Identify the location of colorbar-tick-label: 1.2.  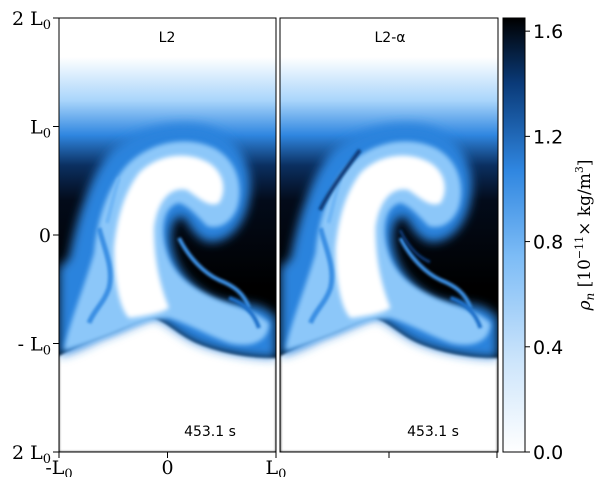
(548, 137).